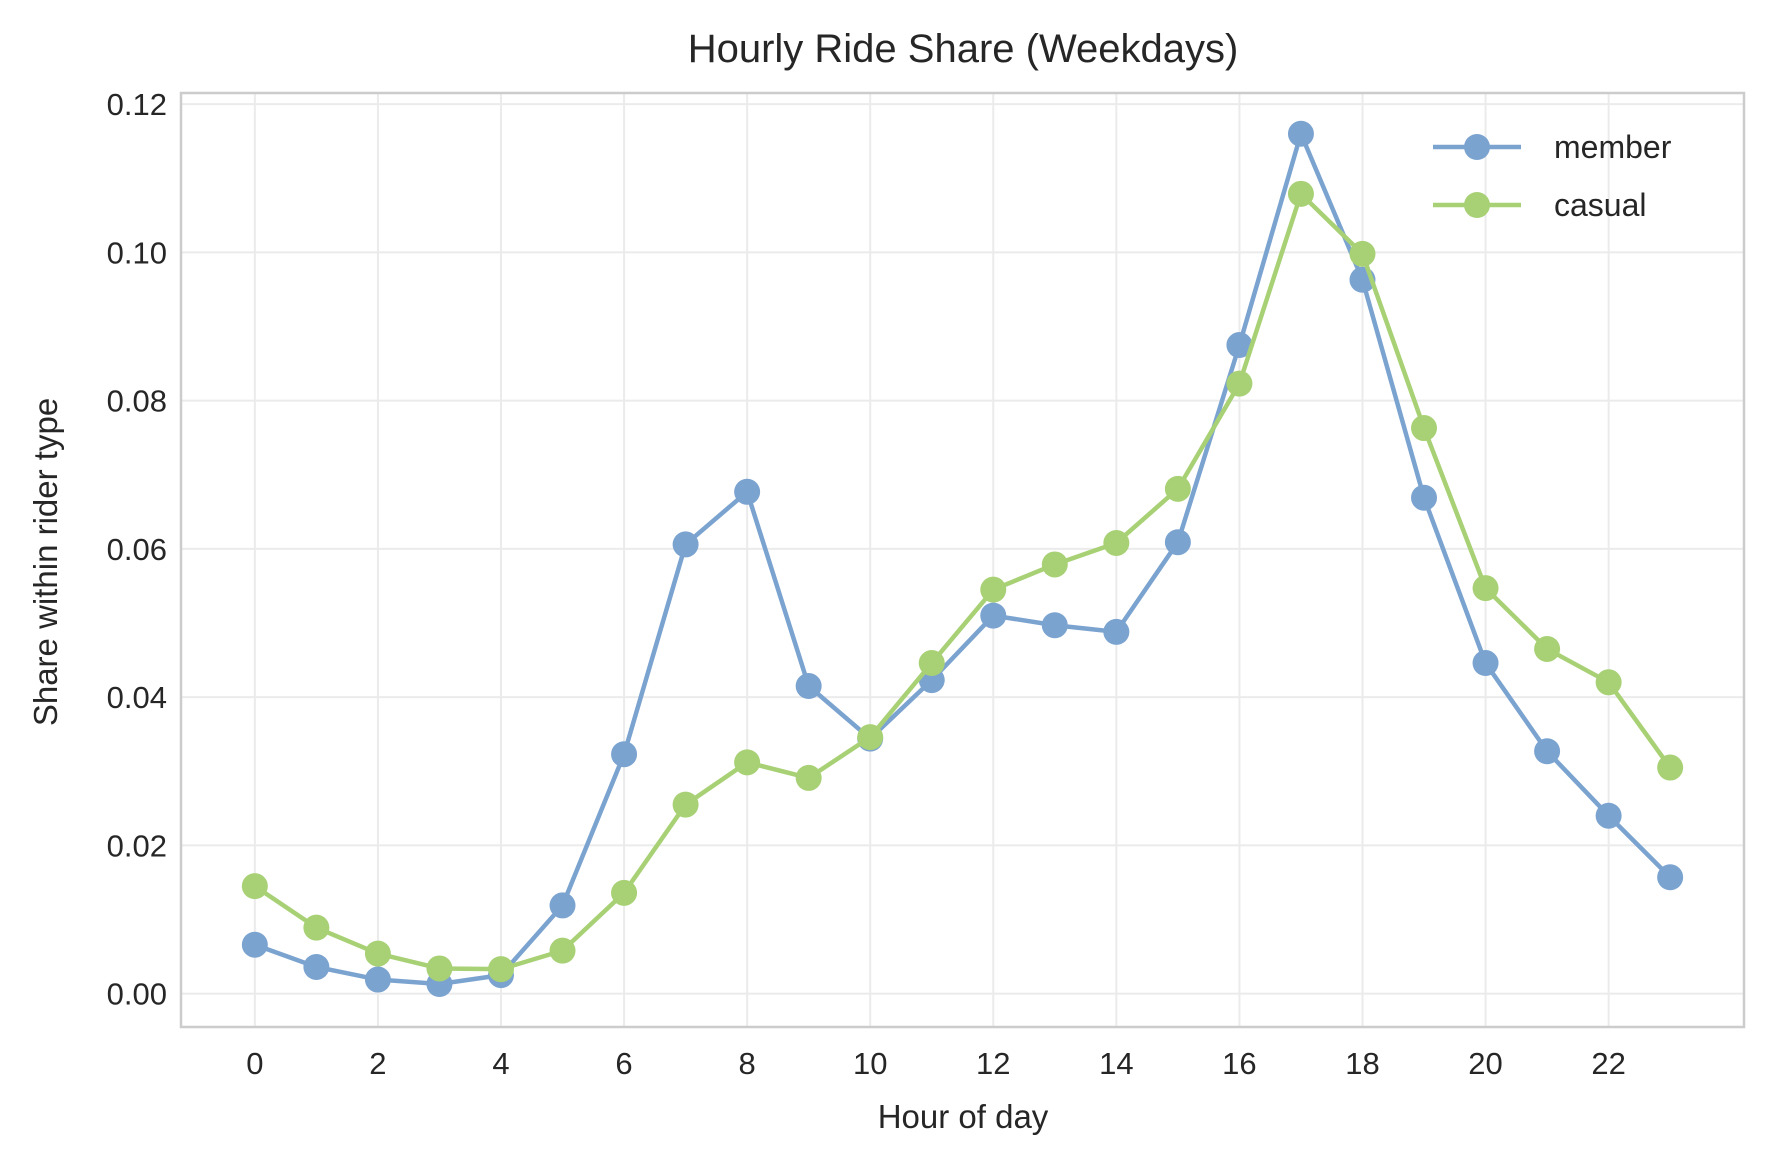 This screenshot has width=1766, height=1163. What do you see at coordinates (1552, 147) in the screenshot?
I see `legend-item-member: member` at bounding box center [1552, 147].